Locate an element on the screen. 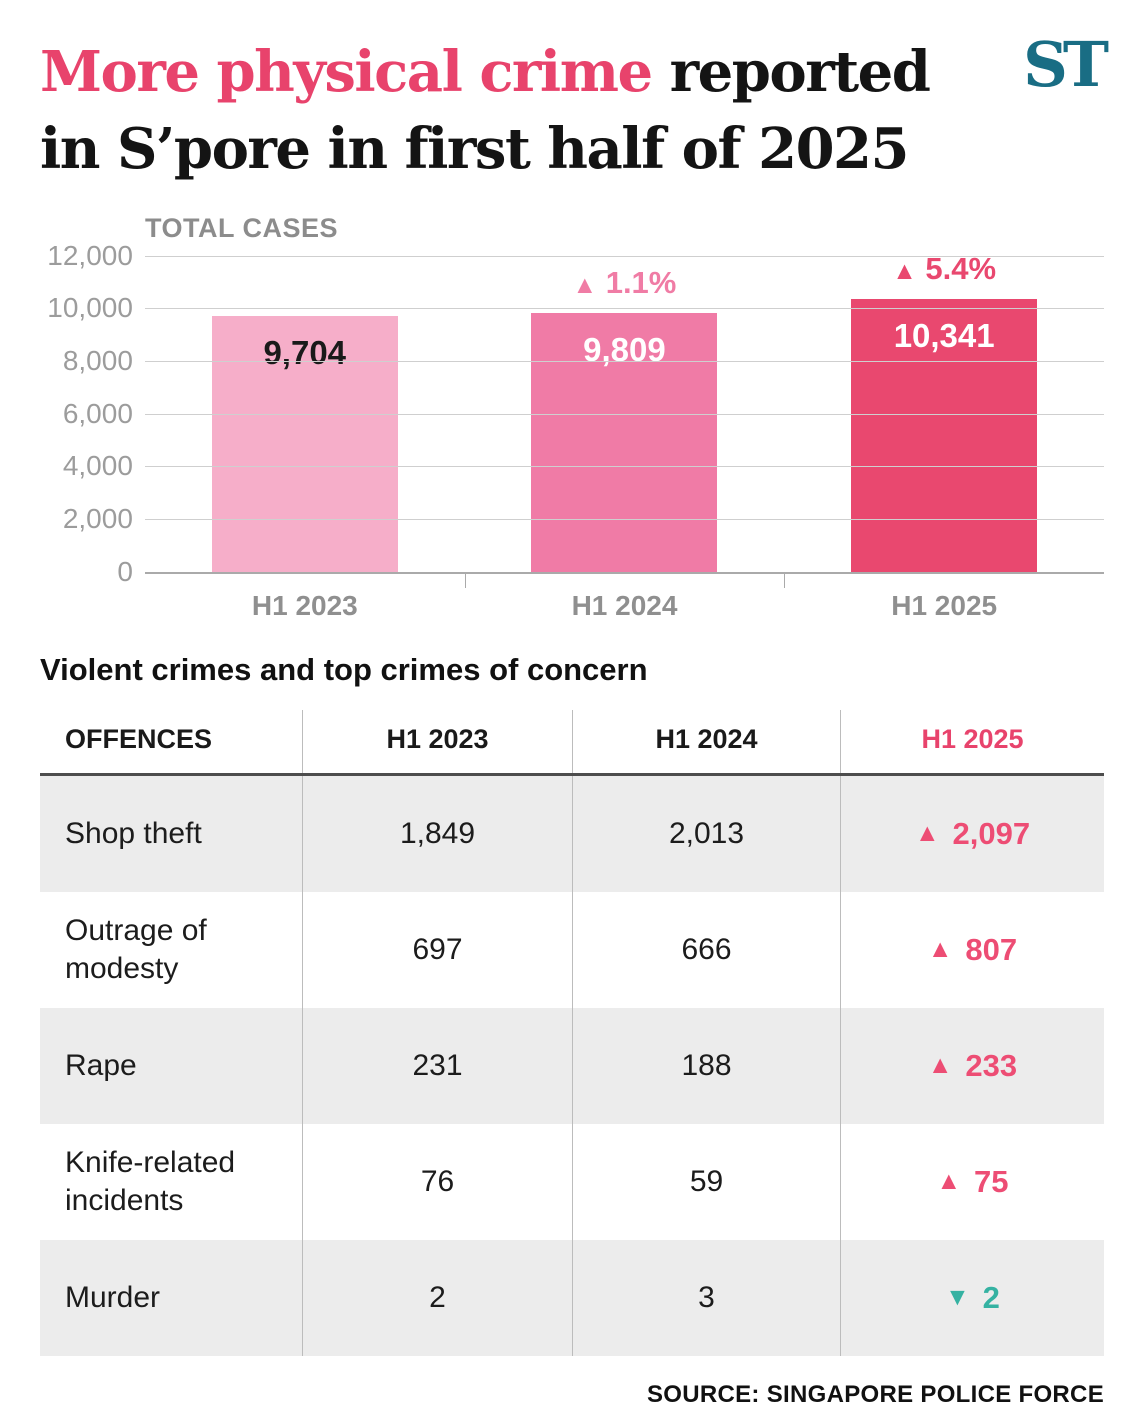 Image resolution: width=1140 pixels, height=1425 pixels. h1-2024-cell: 2,013 is located at coordinates (706, 833).